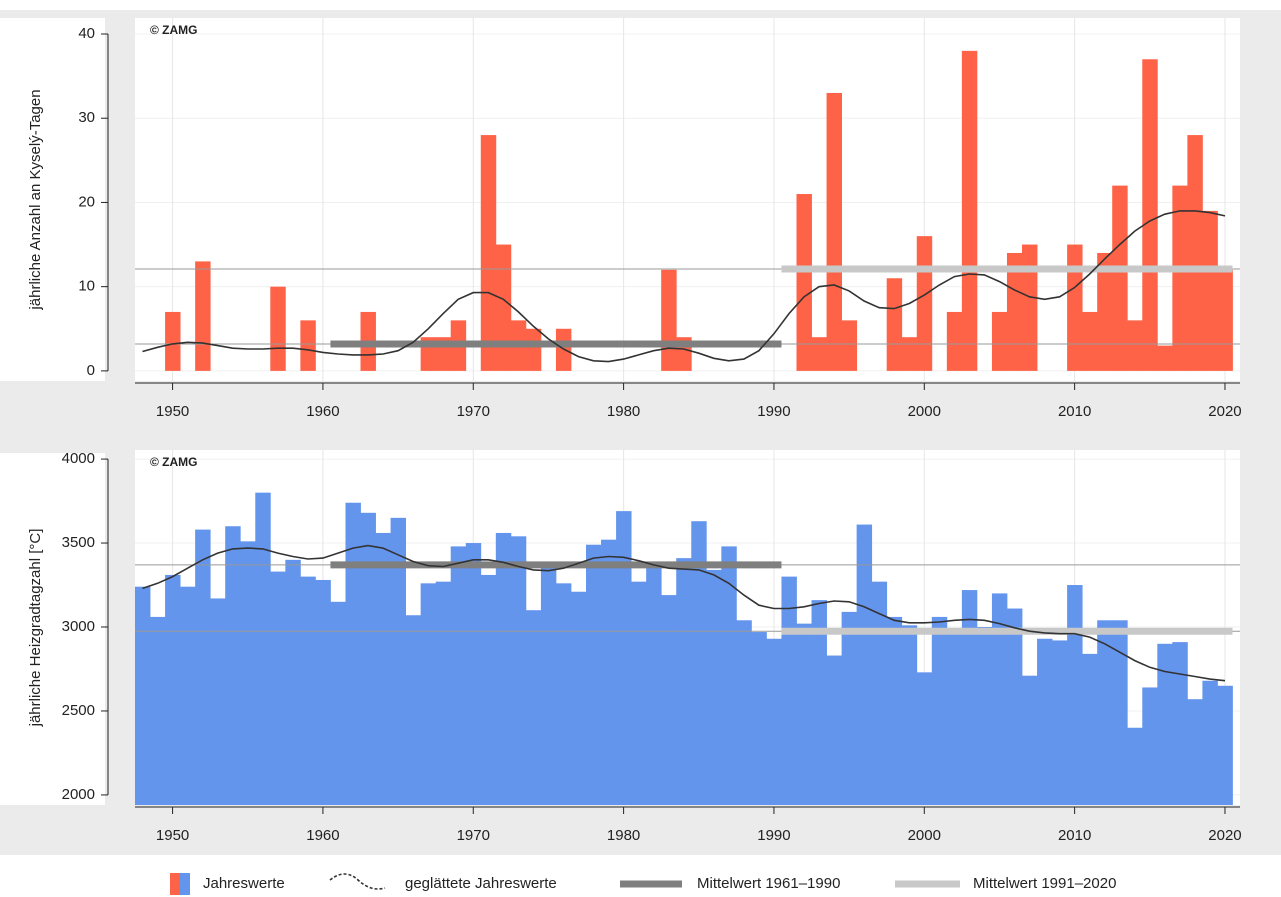  I want to click on y-tick-label: 30, so click(86, 117).